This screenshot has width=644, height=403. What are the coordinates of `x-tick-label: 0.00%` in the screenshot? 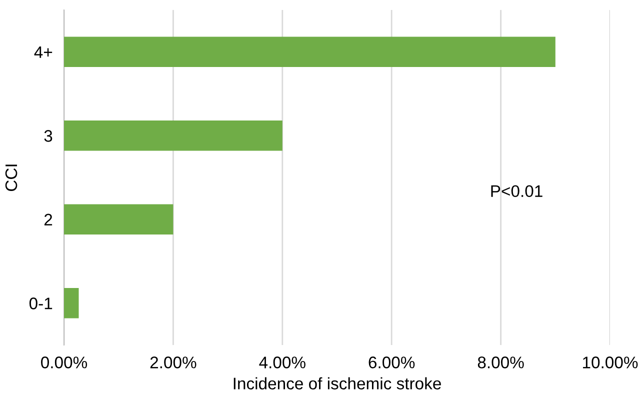 It's located at (64, 362).